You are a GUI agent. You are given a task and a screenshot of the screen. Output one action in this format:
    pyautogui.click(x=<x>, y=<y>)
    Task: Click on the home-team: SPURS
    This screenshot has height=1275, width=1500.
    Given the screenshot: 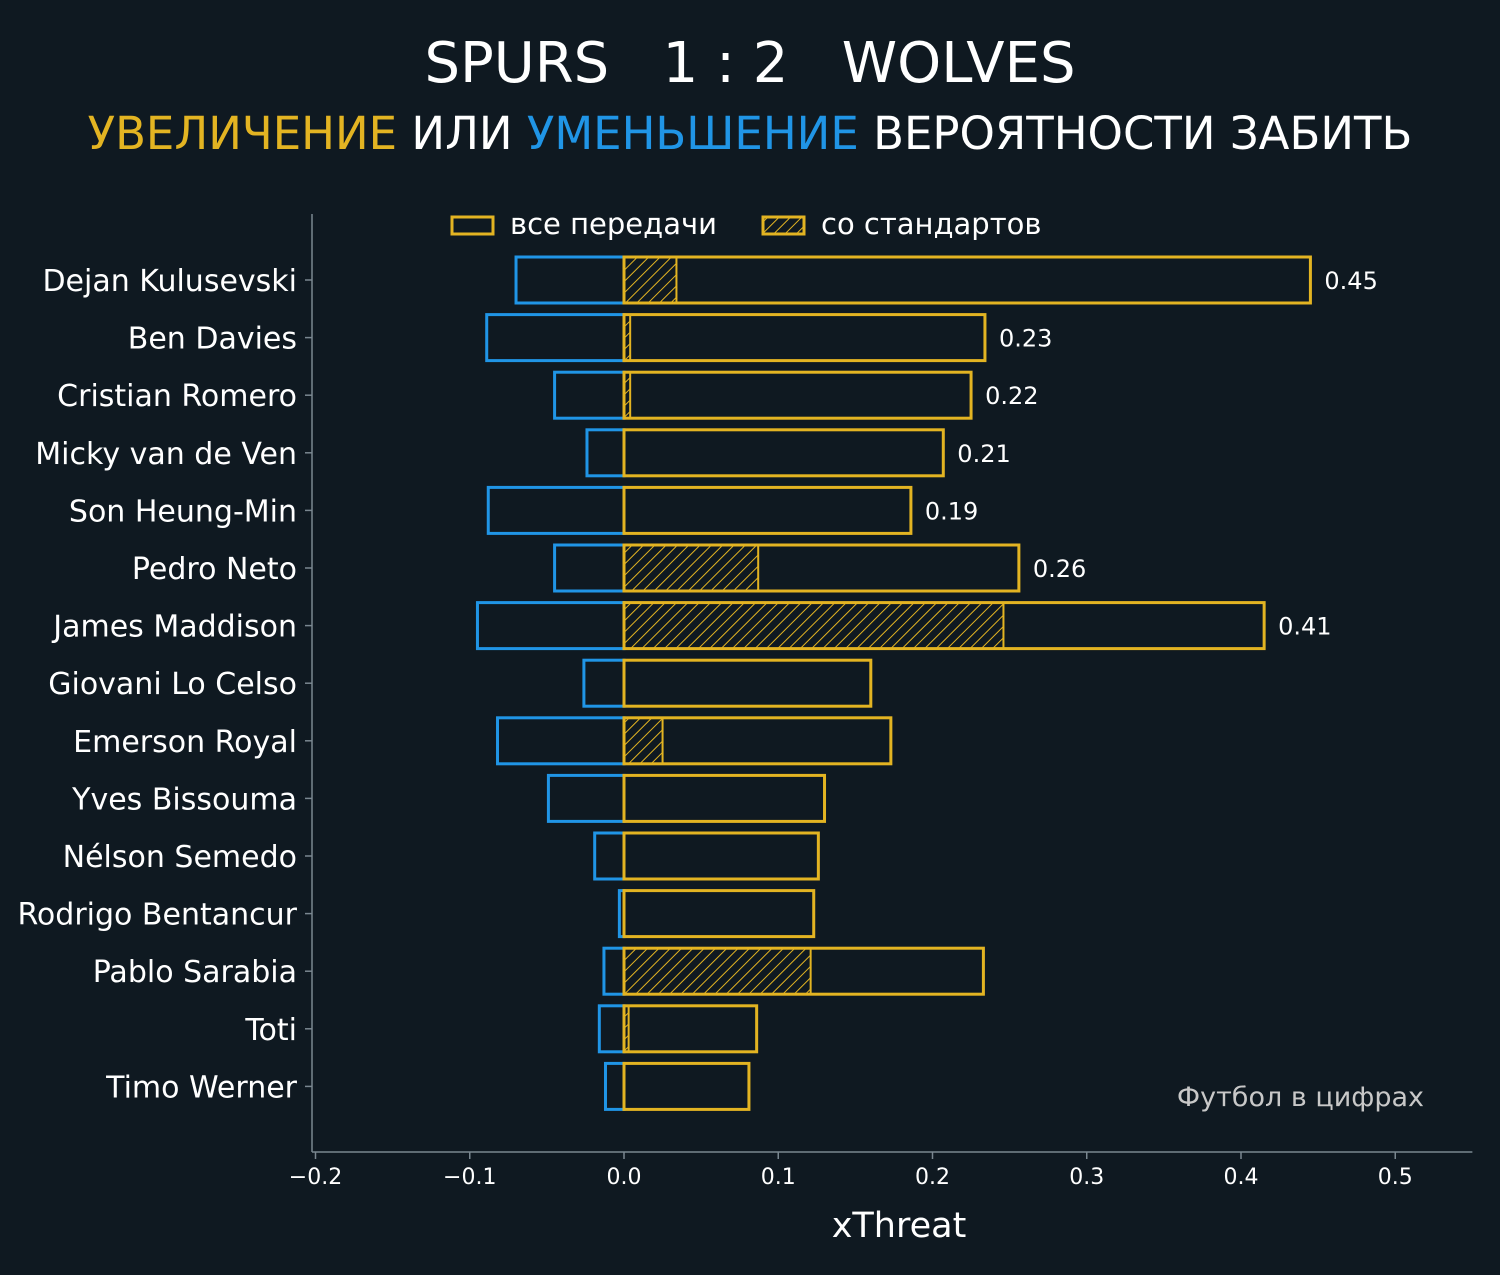 What is the action you would take?
    pyautogui.click(x=517, y=63)
    